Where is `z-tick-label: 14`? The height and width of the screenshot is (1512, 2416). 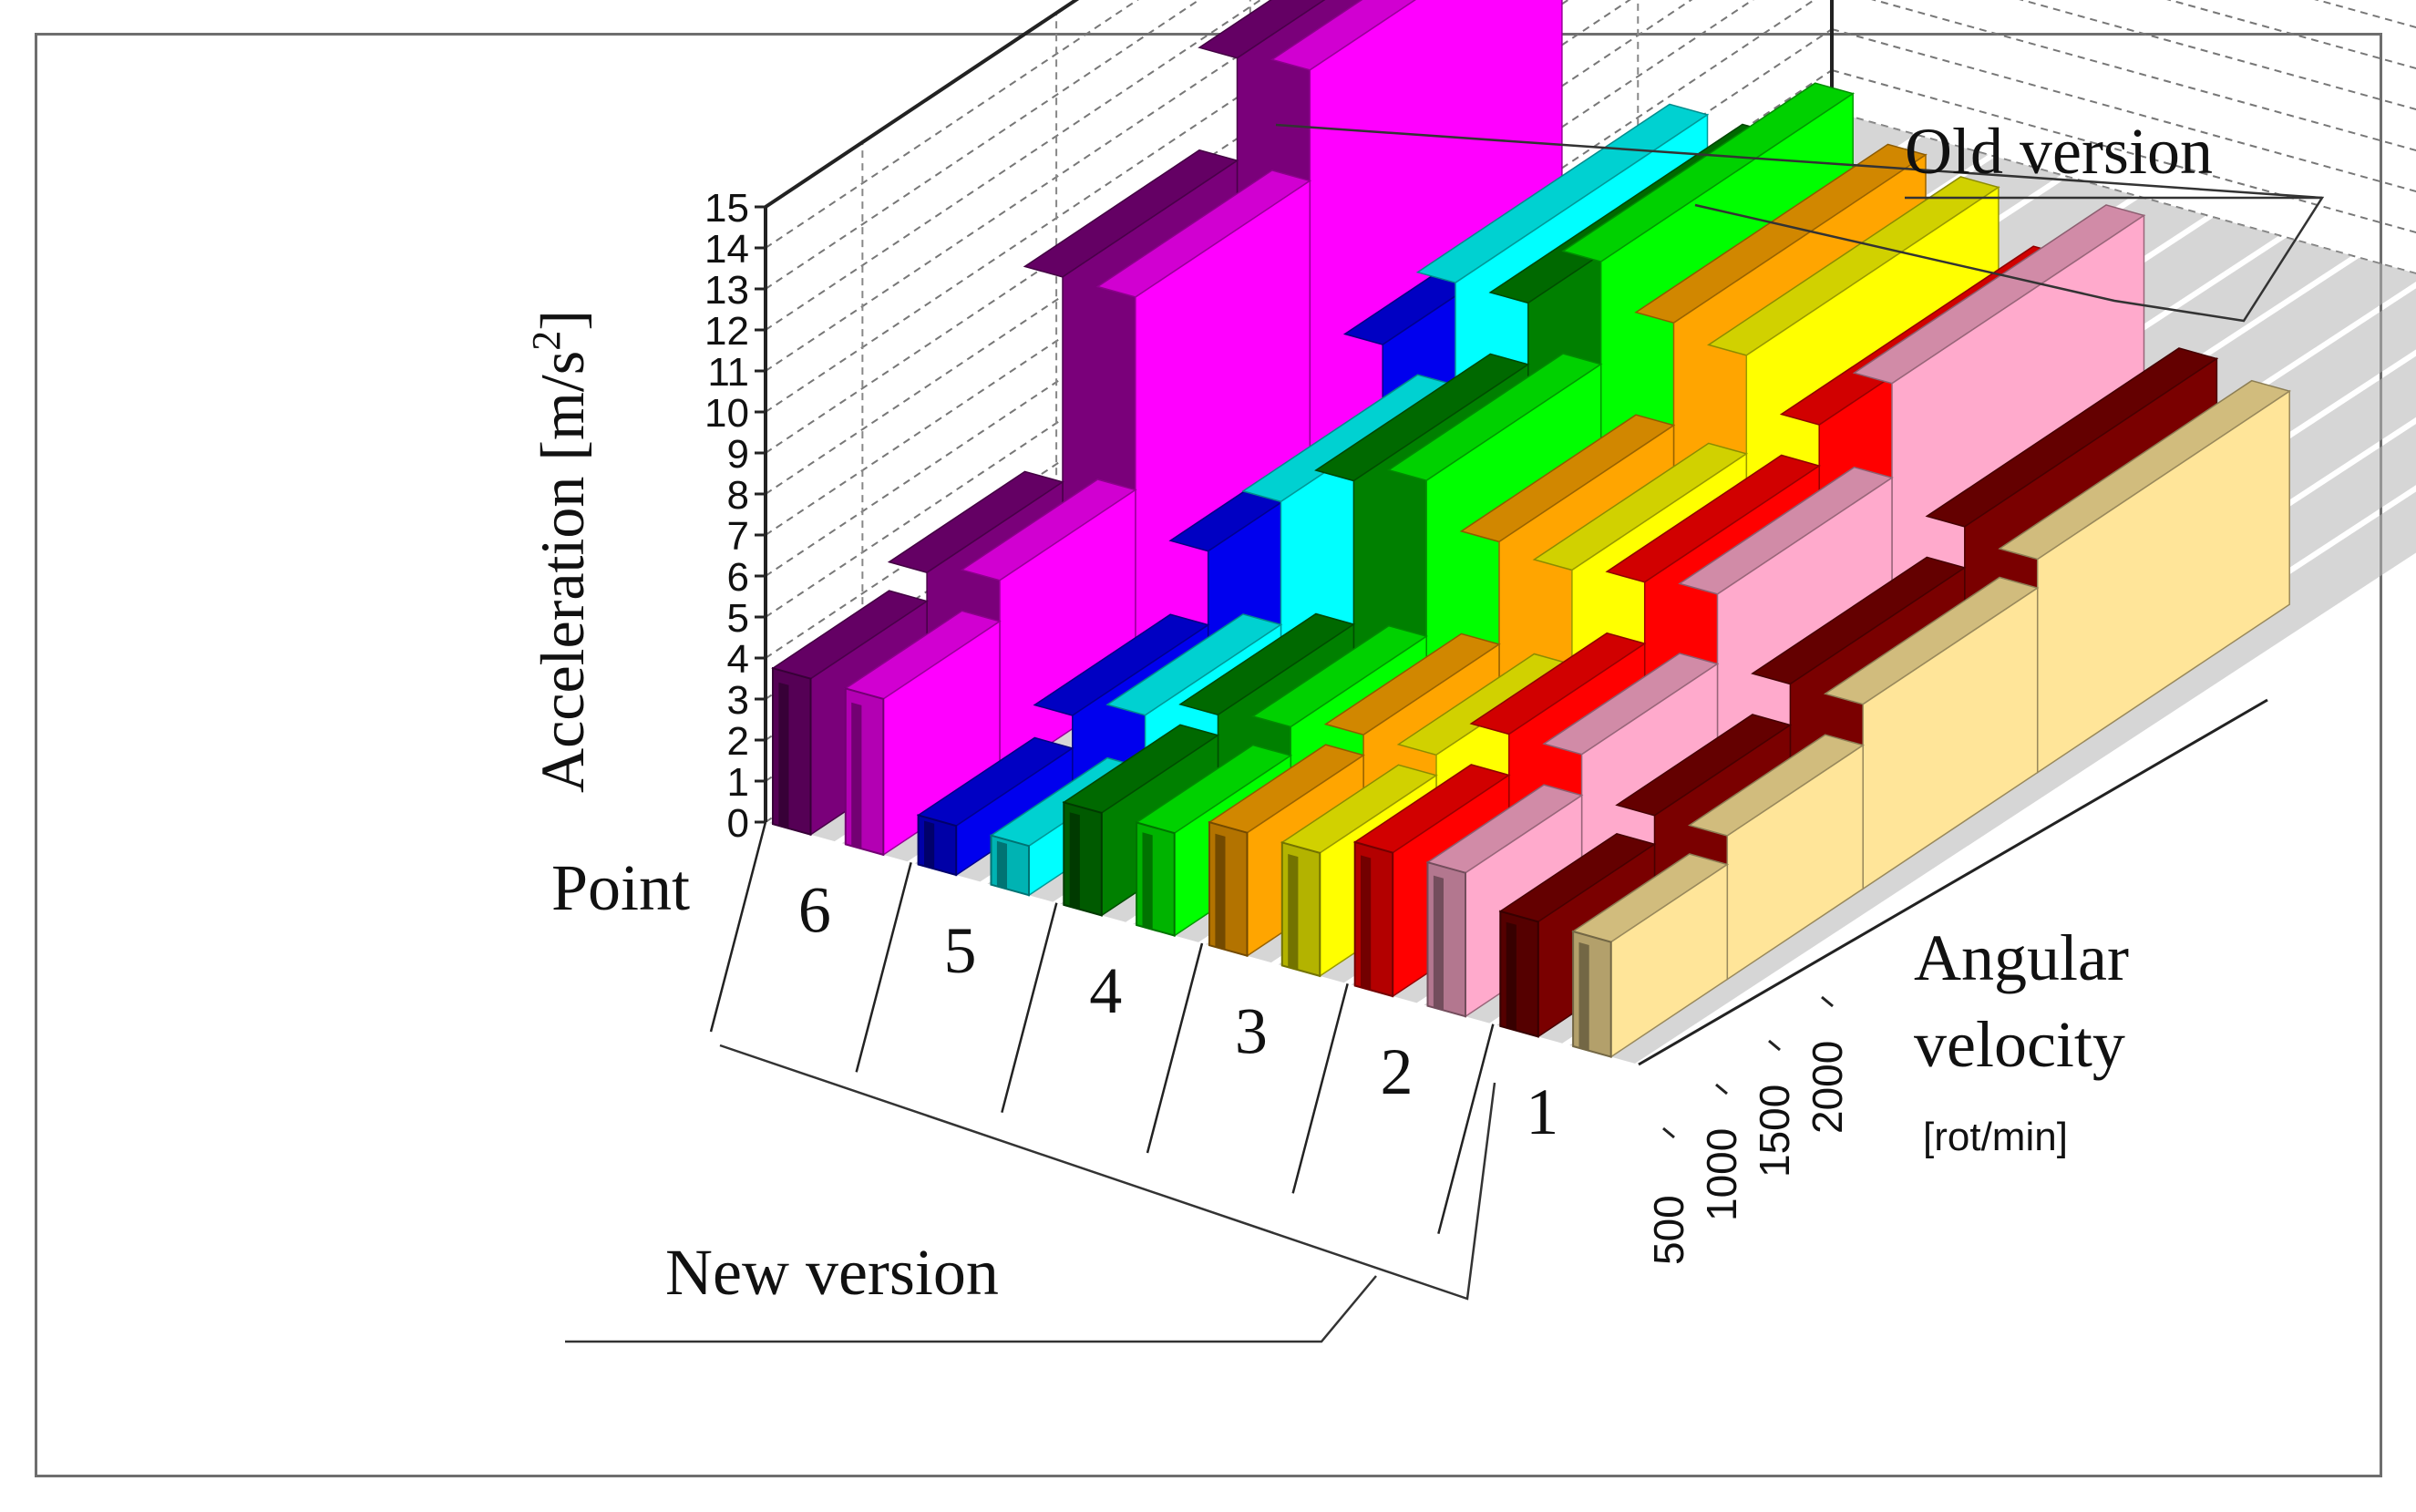
z-tick-label: 14 is located at coordinates (726, 249).